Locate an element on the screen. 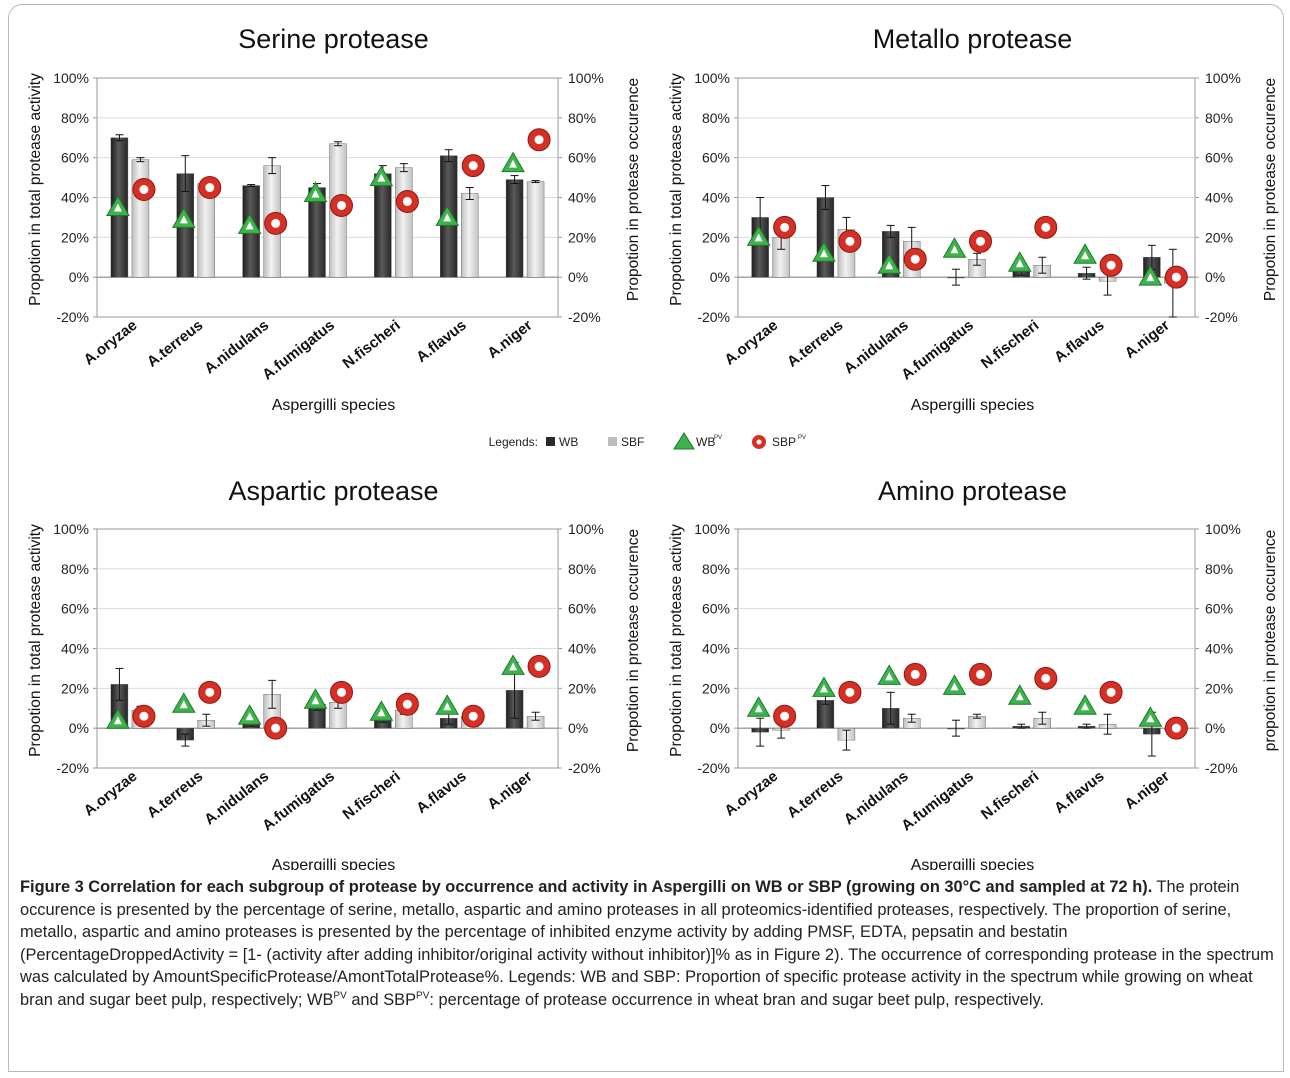 The width and height of the screenshot is (1290, 1078). caption-sup-1: PV is located at coordinates (340, 996).